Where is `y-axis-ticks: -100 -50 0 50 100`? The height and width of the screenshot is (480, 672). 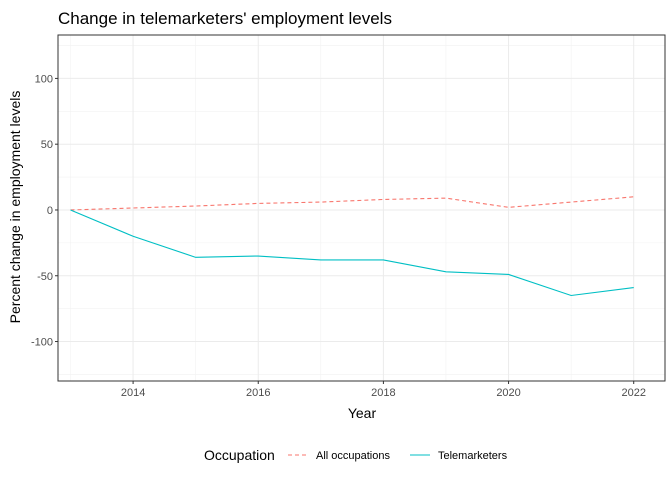 y-axis-ticks: -100 -50 0 50 100 is located at coordinates (44, 211).